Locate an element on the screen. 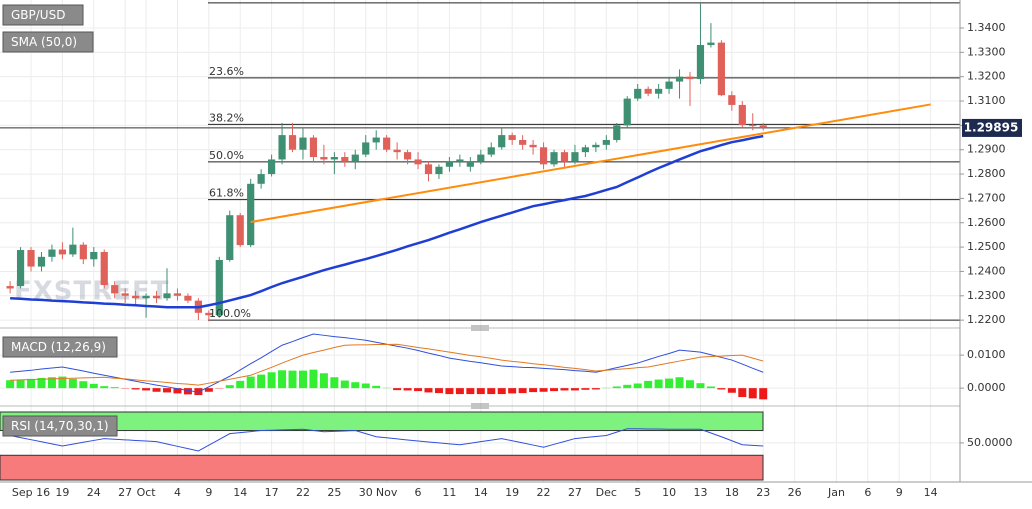  last-price-label: 1.29895 is located at coordinates (991, 127).